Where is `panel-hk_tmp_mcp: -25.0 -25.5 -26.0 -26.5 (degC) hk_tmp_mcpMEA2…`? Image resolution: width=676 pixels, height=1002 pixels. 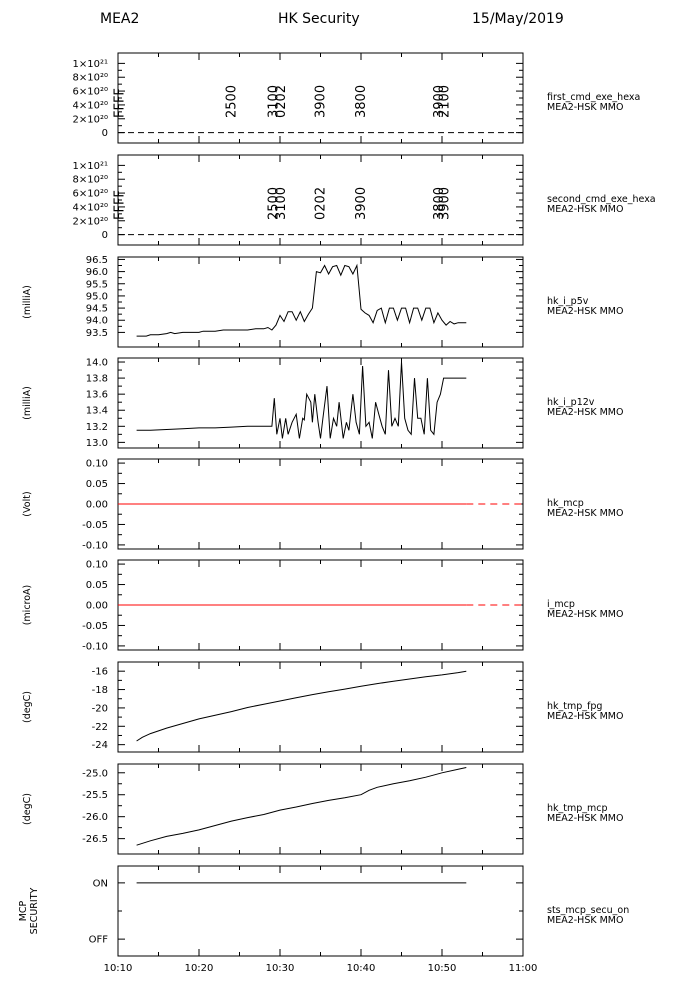 panel-hk_tmp_mcp: -25.0 -25.5 -26.0 -26.5 (degC) hk_tmp_mcpMEA2… is located at coordinates (322, 809).